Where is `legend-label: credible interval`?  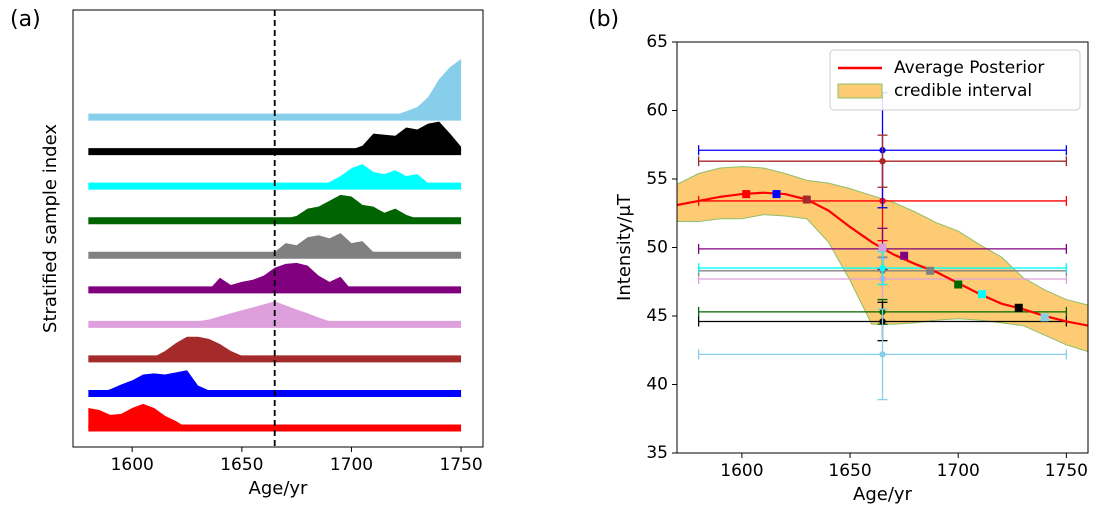 legend-label: credible interval is located at coordinates (963, 91).